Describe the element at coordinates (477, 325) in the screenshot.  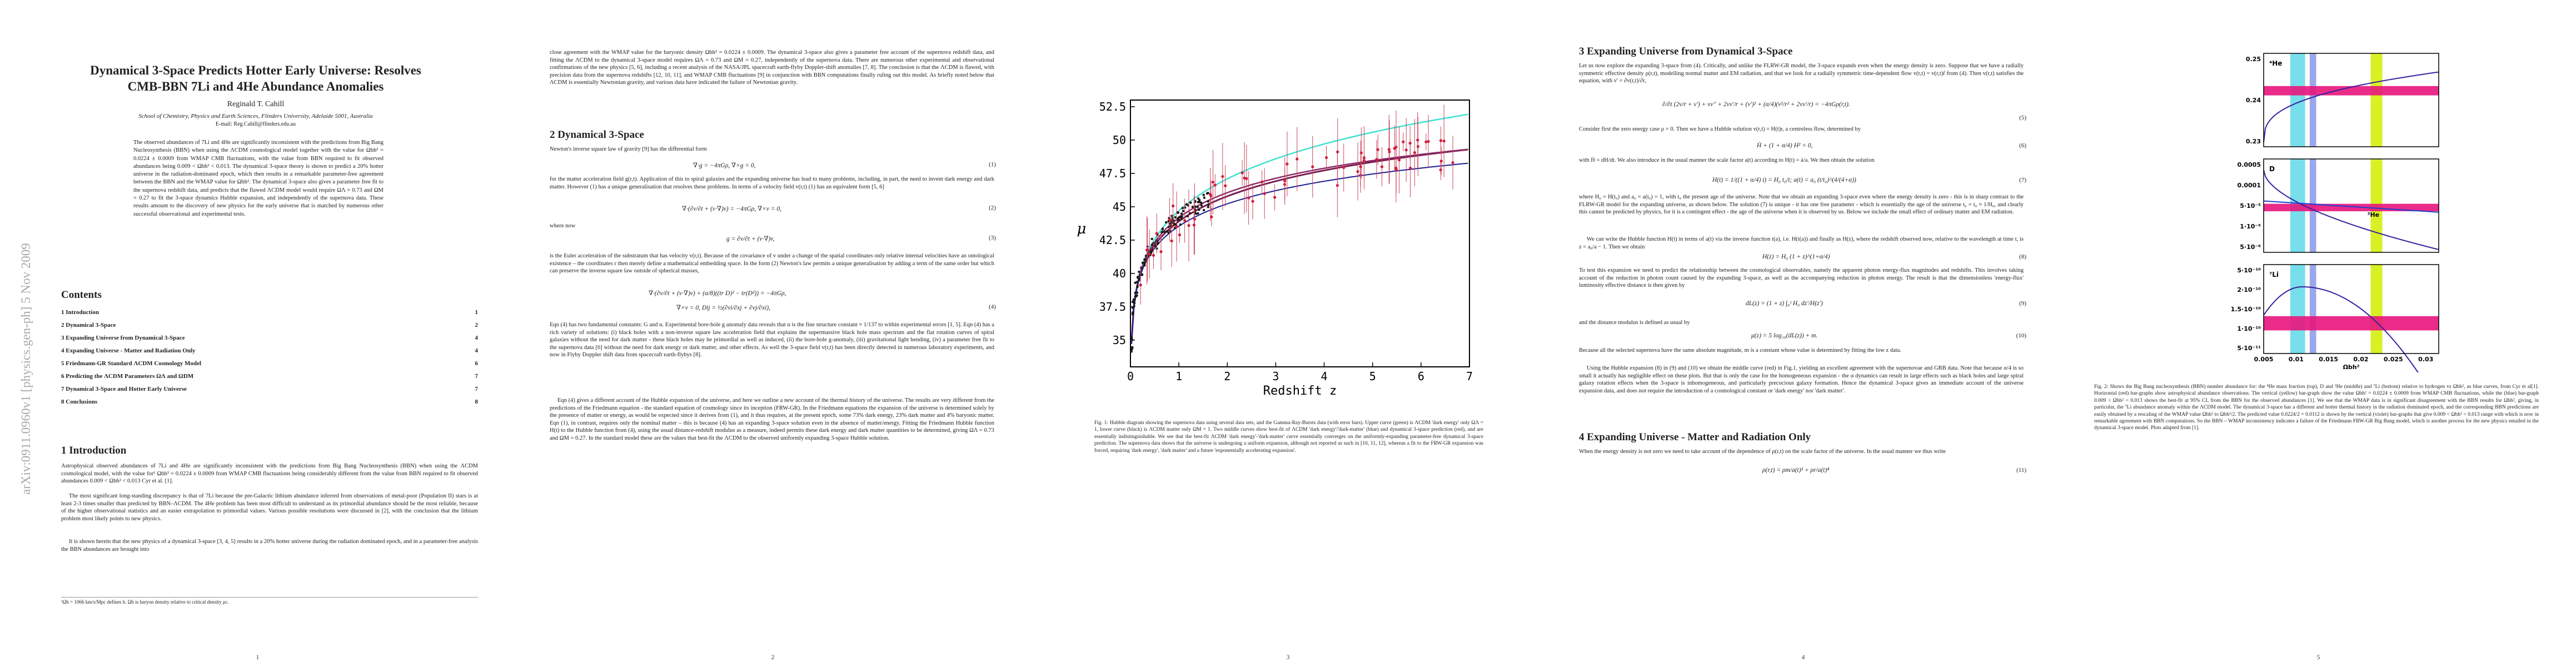
I see `toc-entry-page: 2` at that location.